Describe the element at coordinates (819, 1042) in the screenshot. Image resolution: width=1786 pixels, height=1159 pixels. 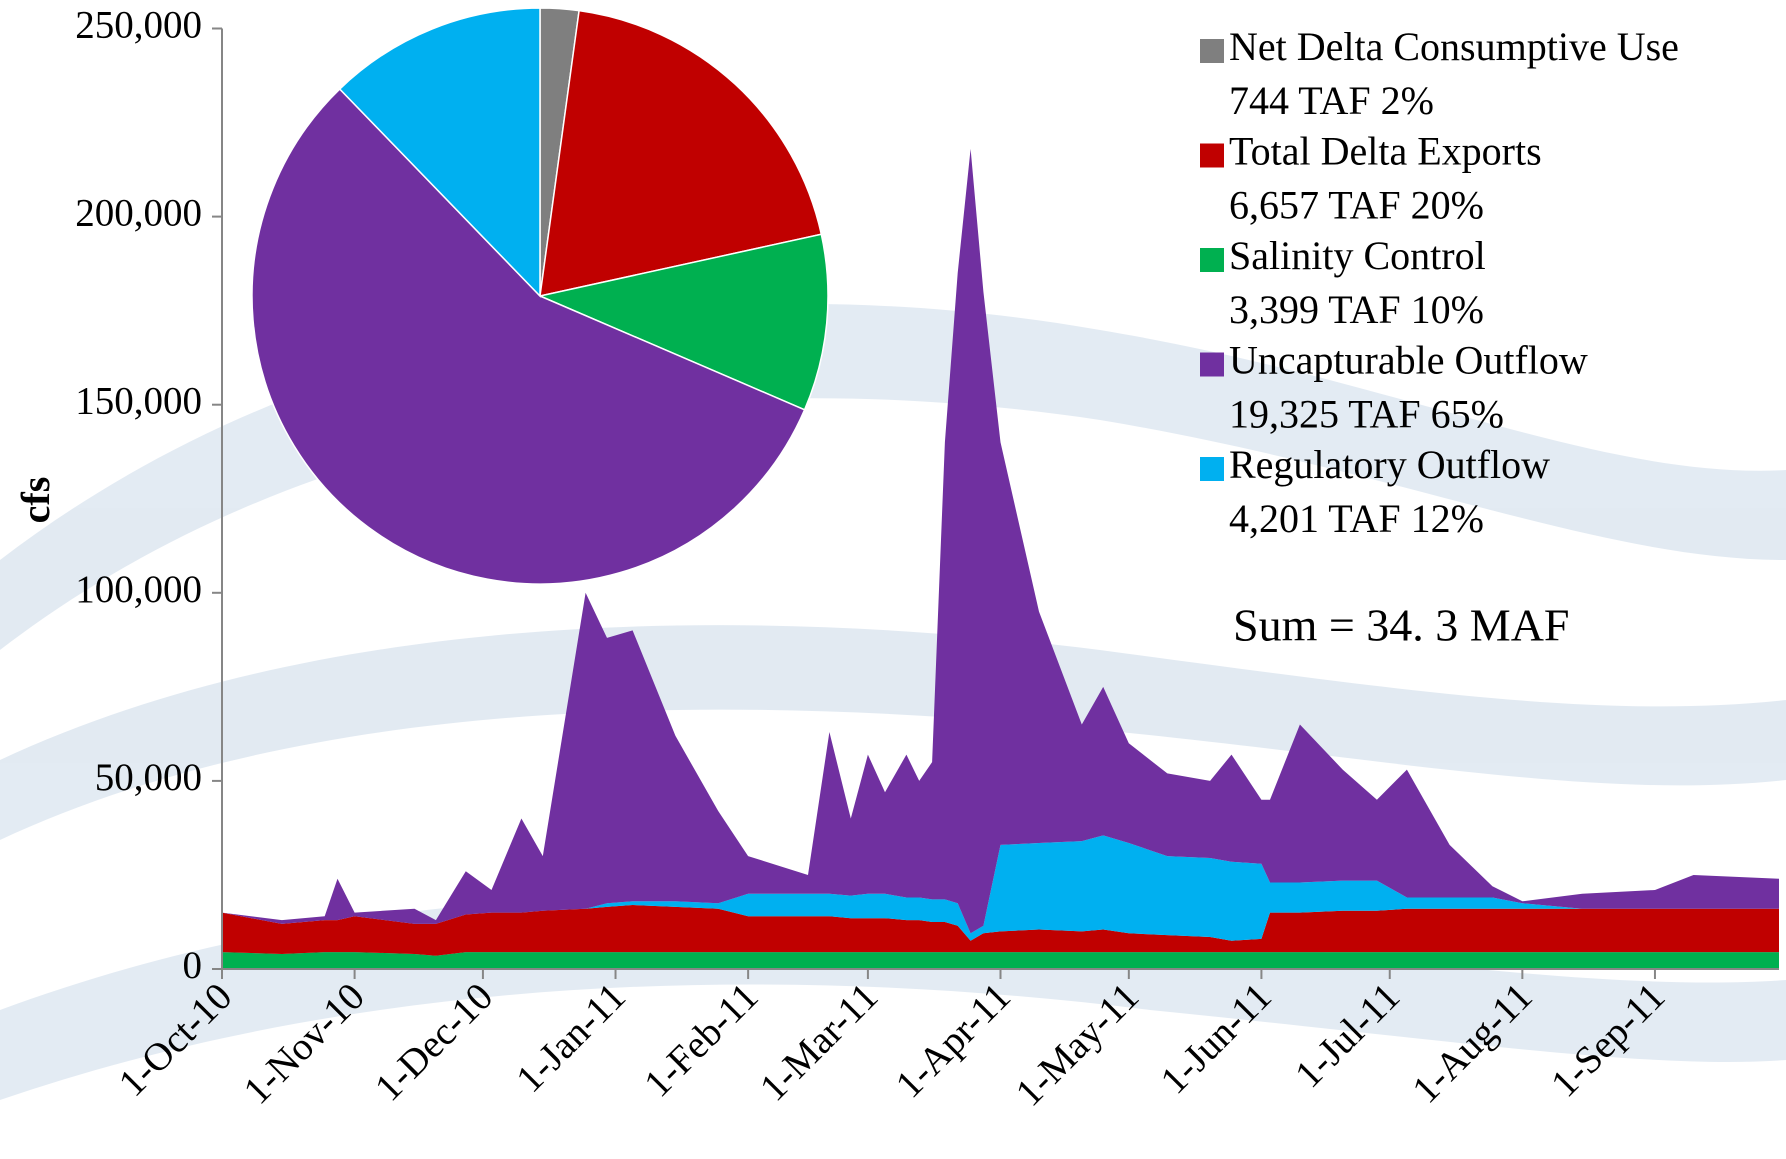
I see `x-tick-label: 1-Mar-11` at that location.